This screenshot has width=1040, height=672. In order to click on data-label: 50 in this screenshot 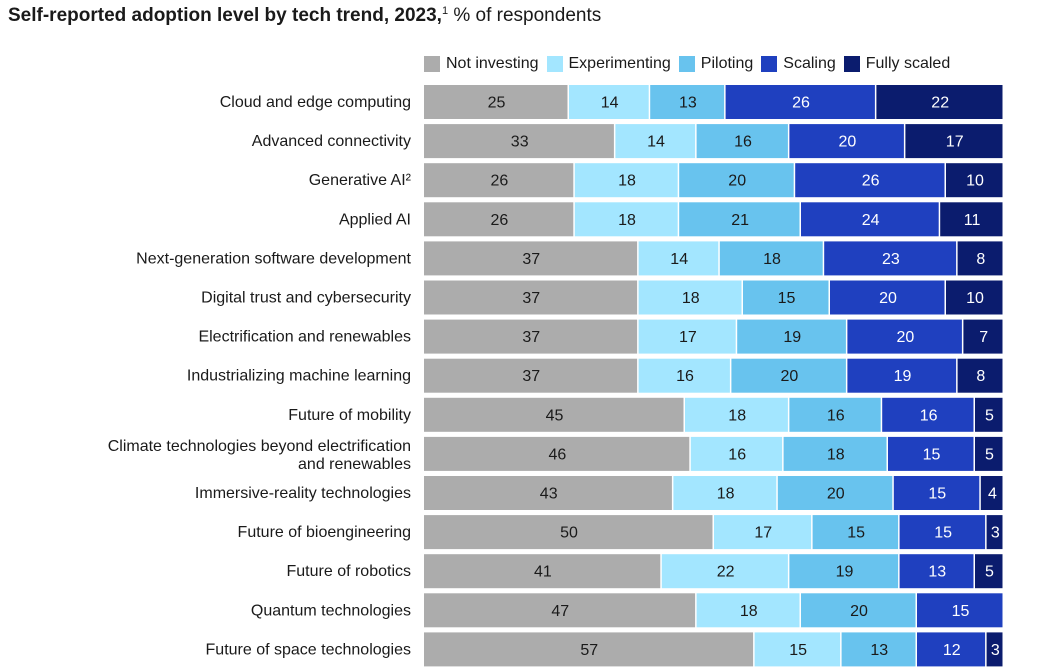, I will do `click(569, 533)`.